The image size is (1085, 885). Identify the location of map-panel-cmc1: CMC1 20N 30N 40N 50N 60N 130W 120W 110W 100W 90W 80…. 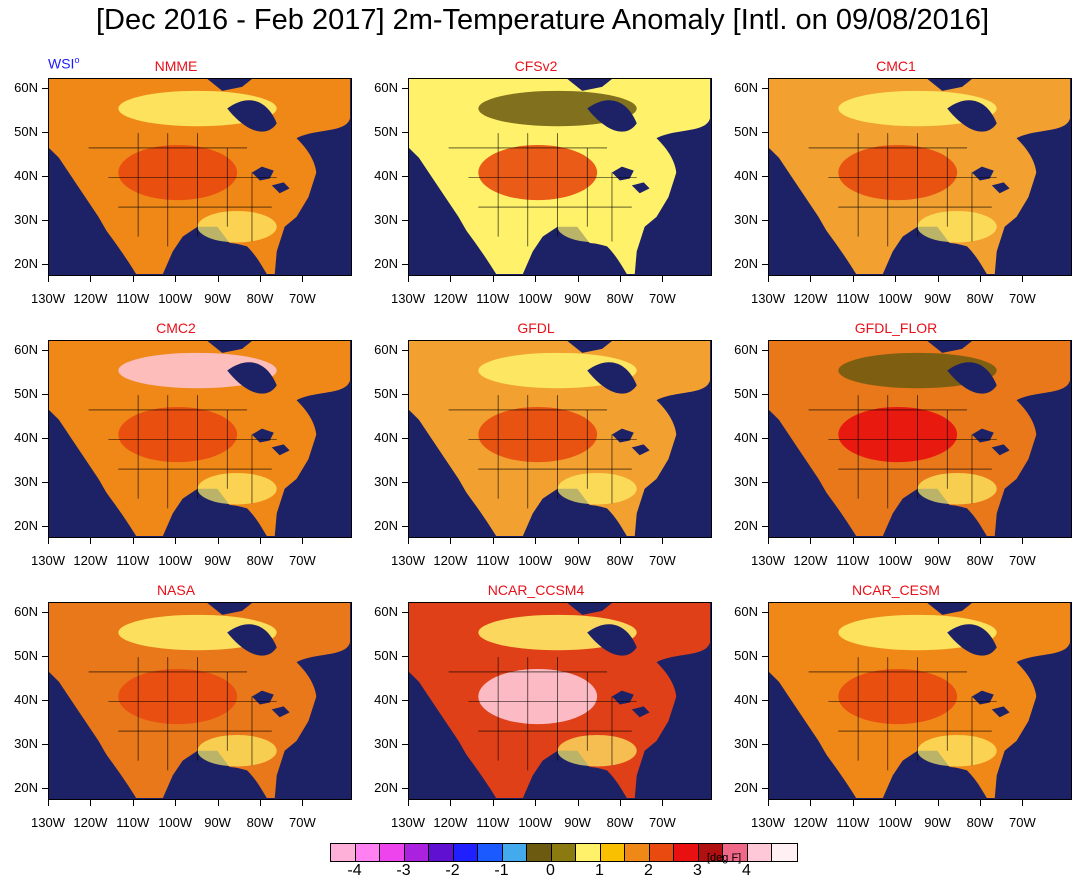
(900, 189).